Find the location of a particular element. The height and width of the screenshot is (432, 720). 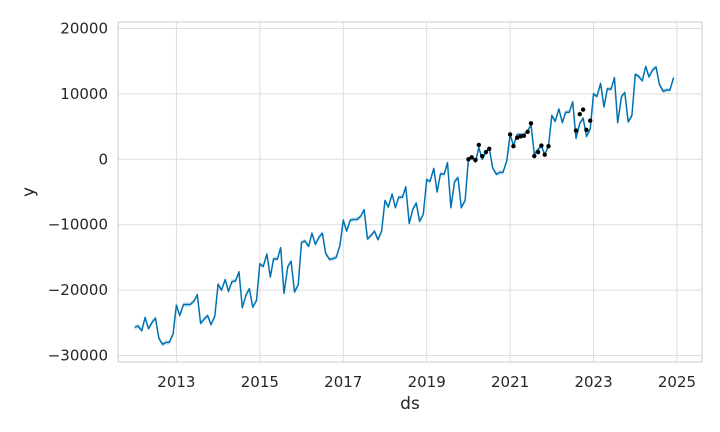

x-tick-label: 2019 is located at coordinates (427, 382).